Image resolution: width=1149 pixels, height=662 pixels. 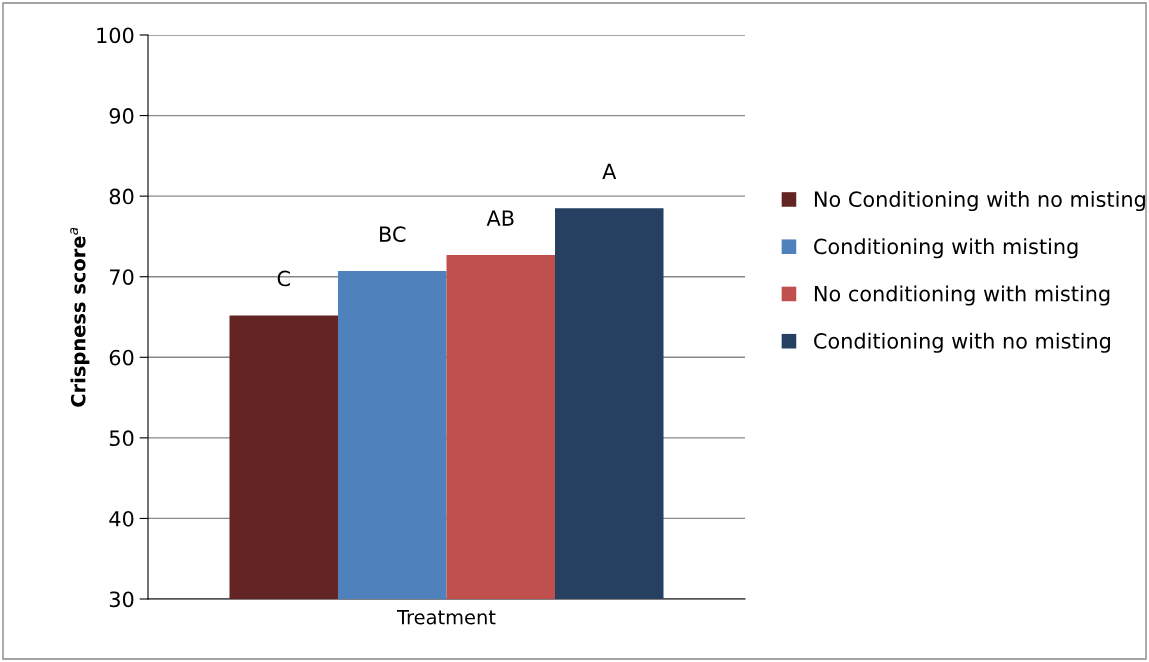 I want to click on y-tick-label: 60, so click(x=121, y=357).